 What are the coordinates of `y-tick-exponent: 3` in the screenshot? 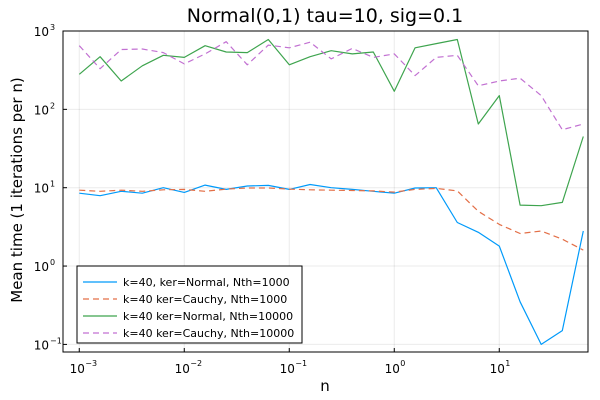 It's located at (52, 27).